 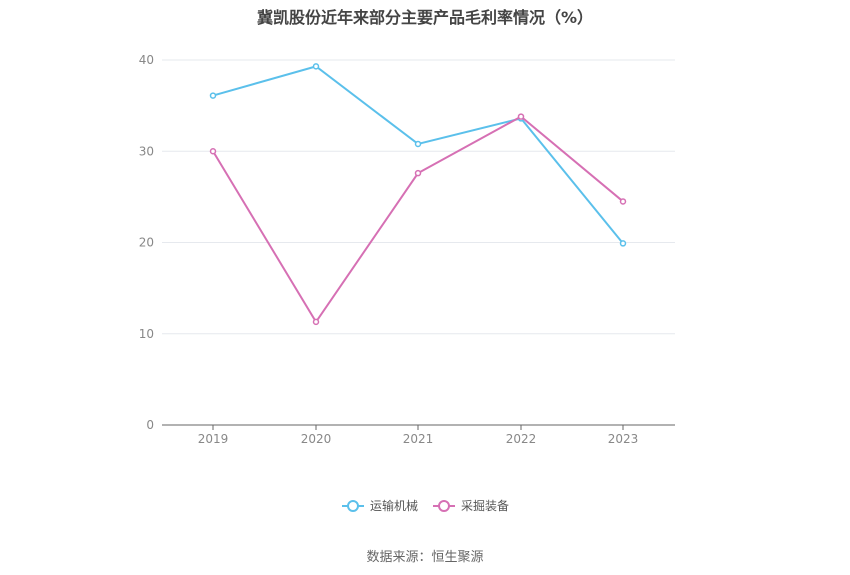 I want to click on legend-label: 采掘装备, so click(x=485, y=505).